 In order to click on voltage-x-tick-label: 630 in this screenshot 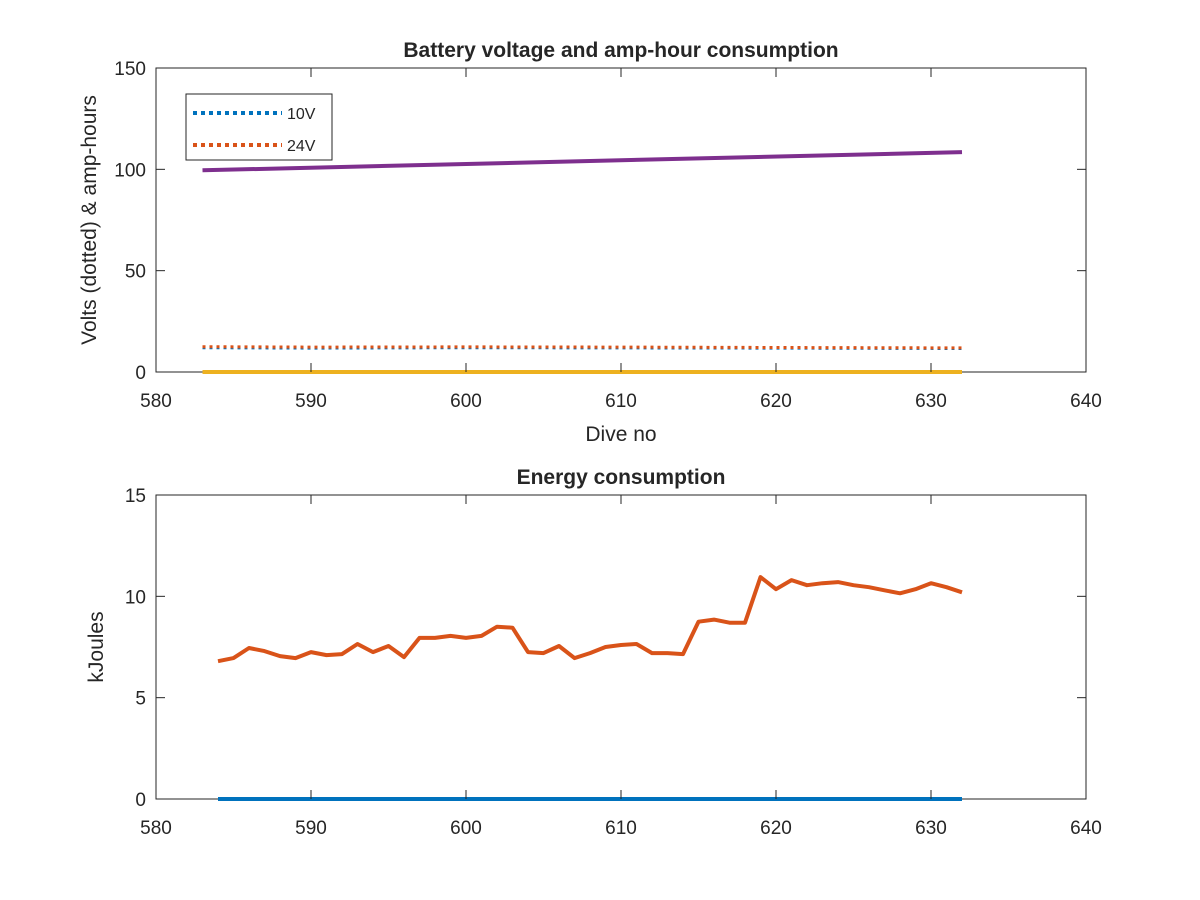, I will do `click(931, 401)`.